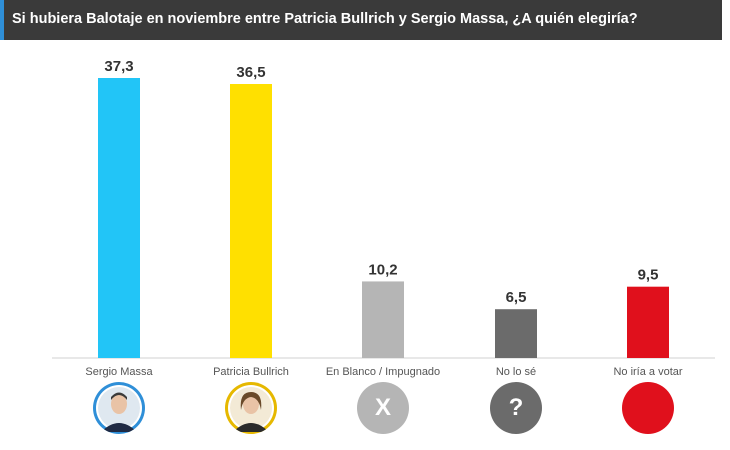  Describe the element at coordinates (251, 372) in the screenshot. I see `category-label-1: Patricia Bullrich` at that location.